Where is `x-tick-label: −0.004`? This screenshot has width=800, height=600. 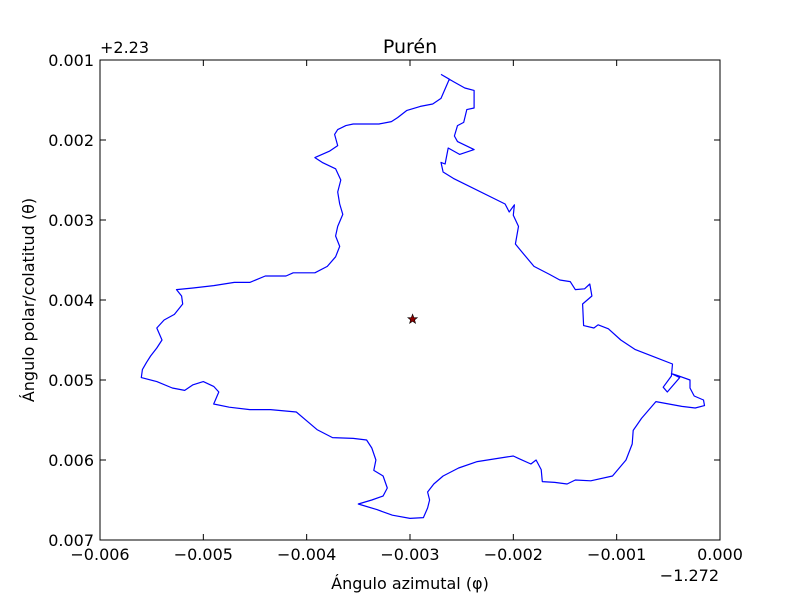
x-tick-label: −0.004 is located at coordinates (306, 554).